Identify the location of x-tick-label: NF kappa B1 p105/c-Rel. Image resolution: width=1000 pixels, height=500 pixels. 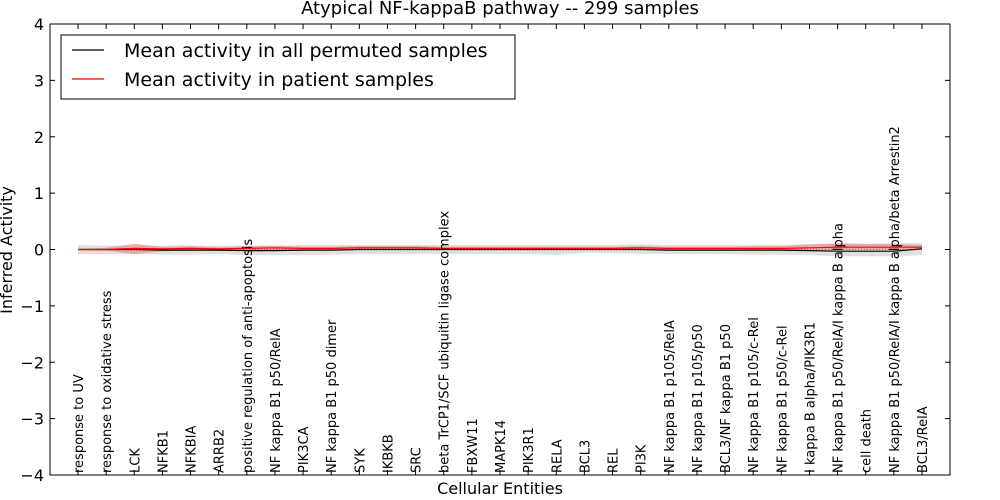
(754, 395).